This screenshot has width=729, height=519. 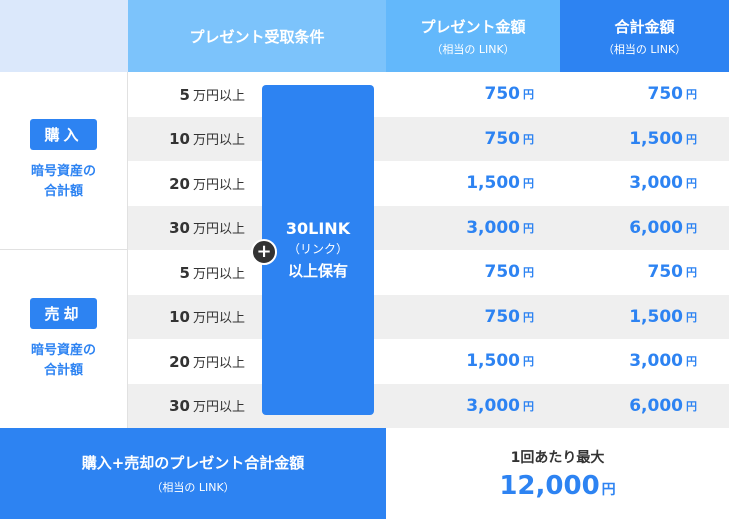 What do you see at coordinates (64, 36) in the screenshot?
I see `header-empty-cell` at bounding box center [64, 36].